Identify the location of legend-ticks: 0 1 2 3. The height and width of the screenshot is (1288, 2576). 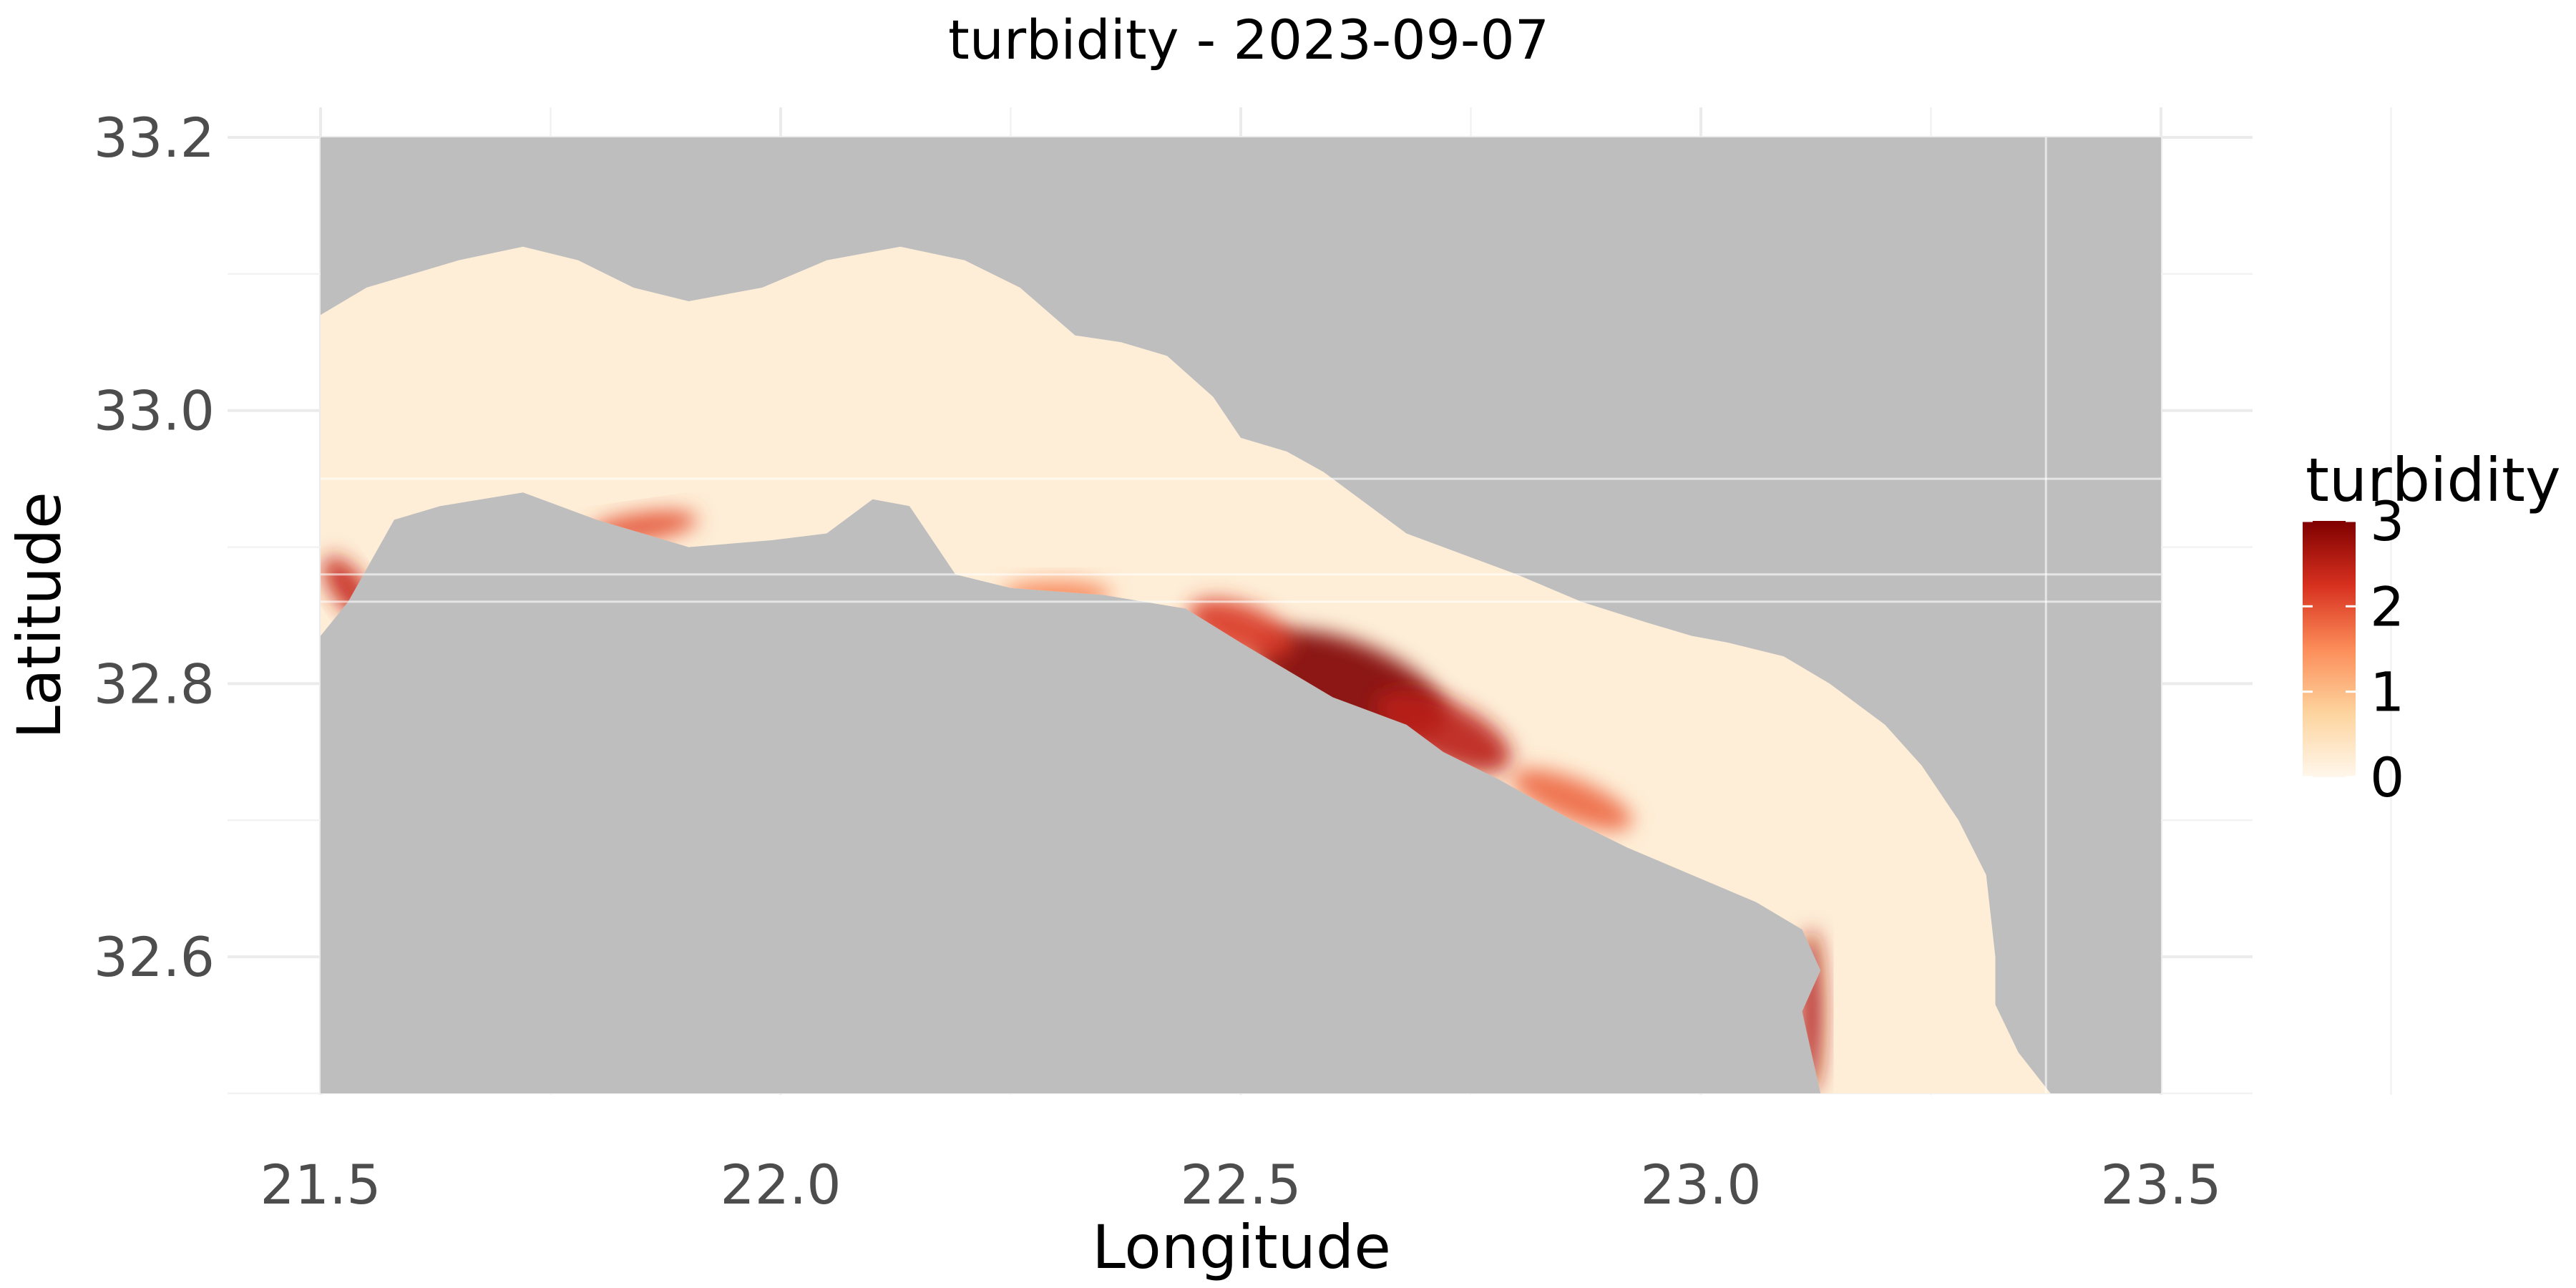
(2353, 649).